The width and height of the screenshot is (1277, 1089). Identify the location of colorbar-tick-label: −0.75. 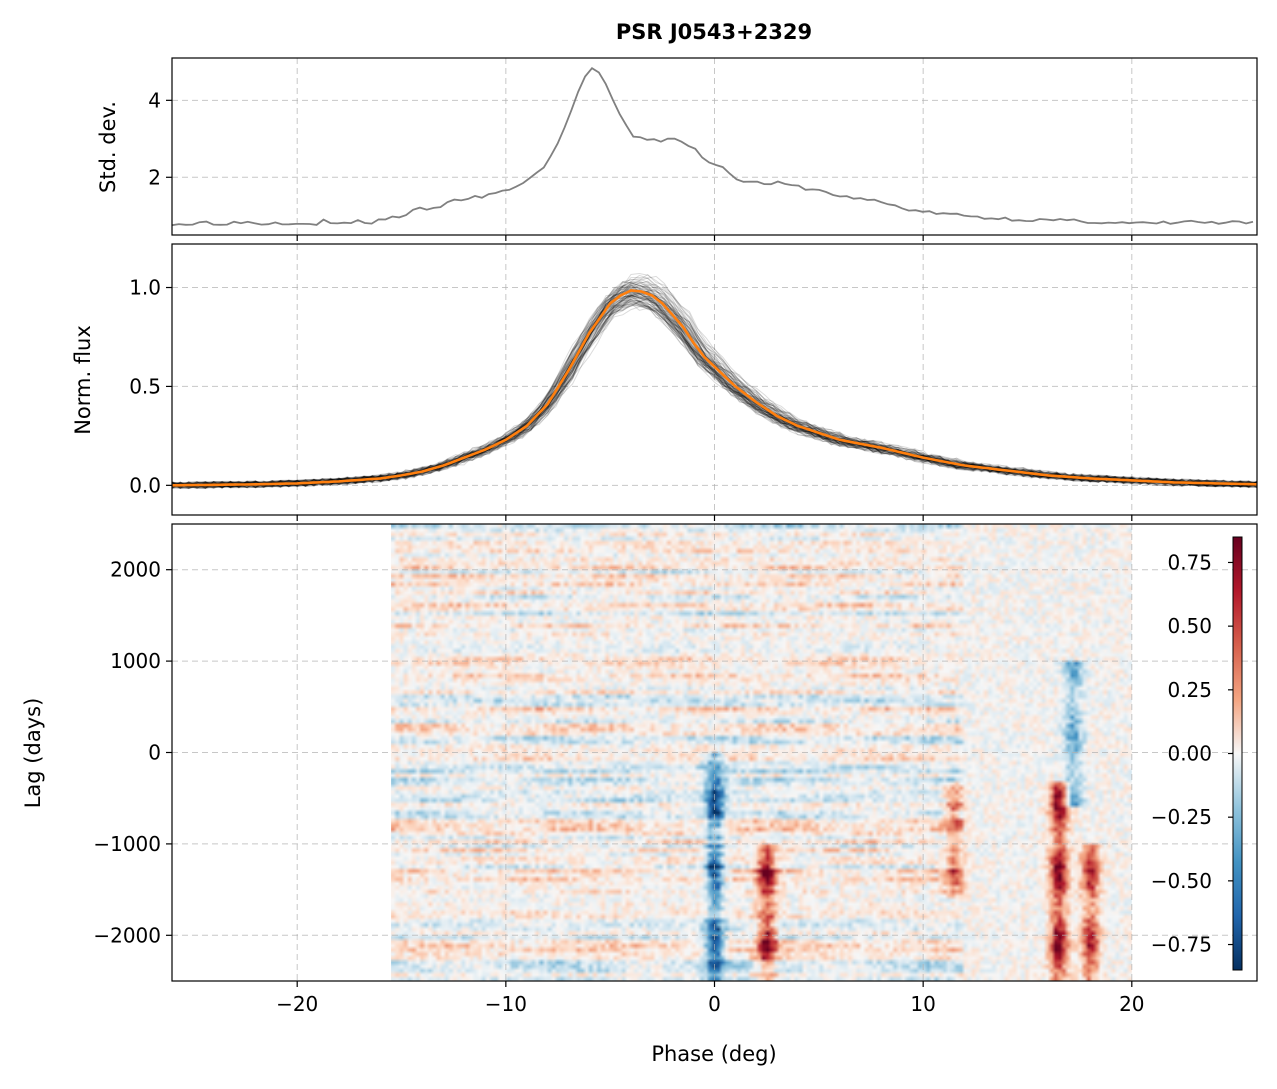
(1181, 945).